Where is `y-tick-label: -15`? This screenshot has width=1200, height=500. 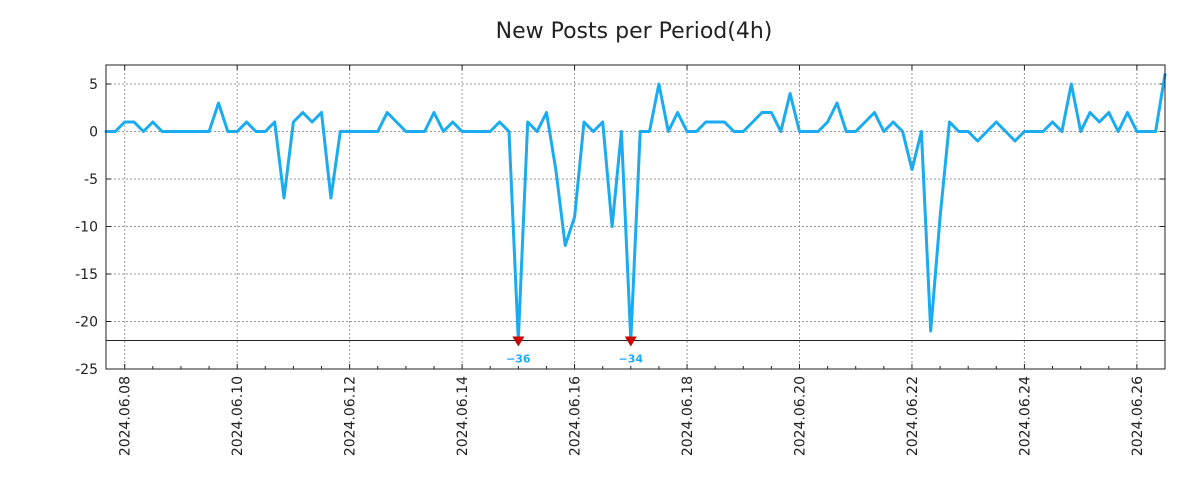 y-tick-label: -15 is located at coordinates (86, 275).